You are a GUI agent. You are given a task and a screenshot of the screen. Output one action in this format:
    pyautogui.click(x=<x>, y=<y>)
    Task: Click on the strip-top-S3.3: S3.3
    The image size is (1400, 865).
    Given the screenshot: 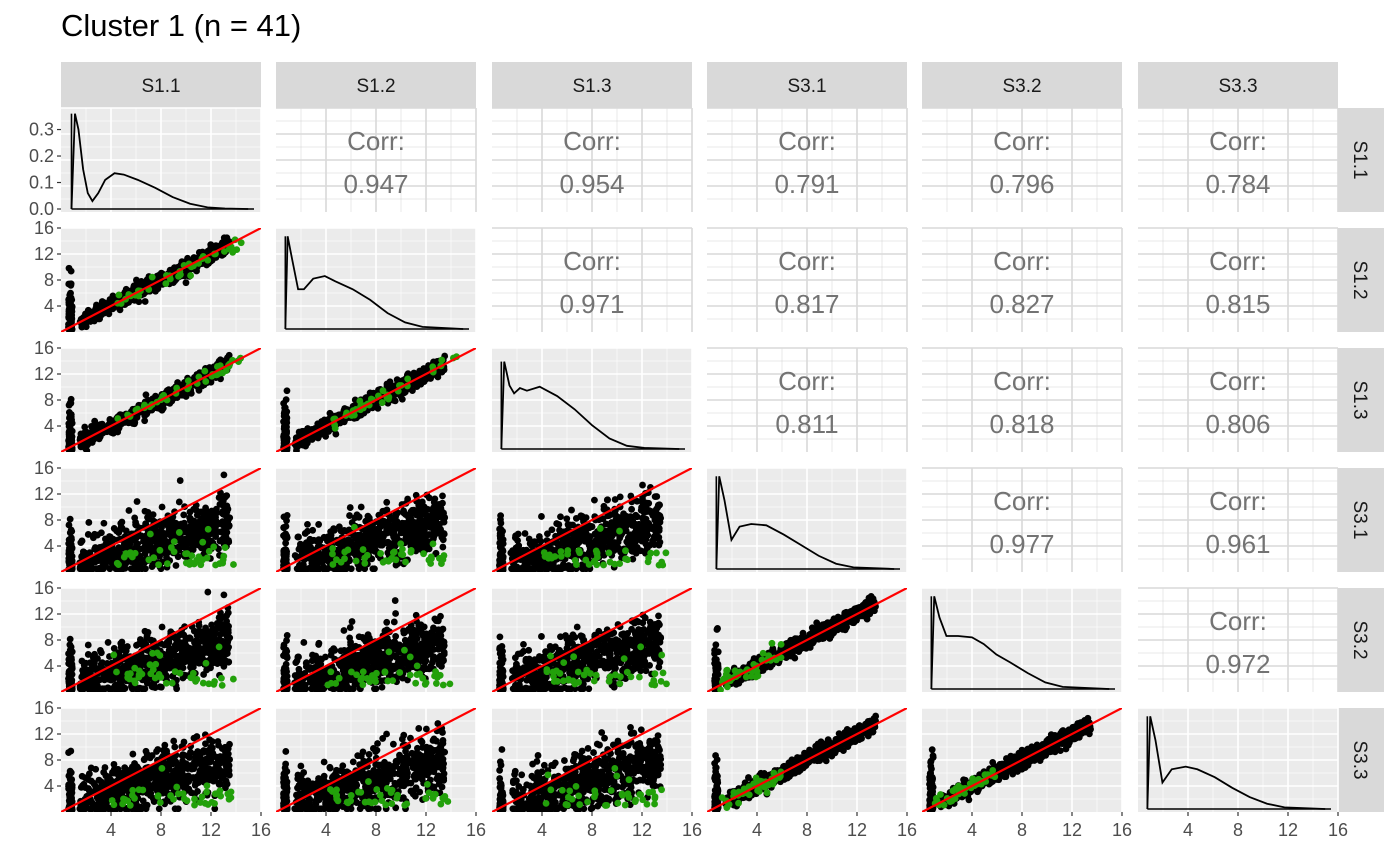 What is the action you would take?
    pyautogui.click(x=1238, y=85)
    